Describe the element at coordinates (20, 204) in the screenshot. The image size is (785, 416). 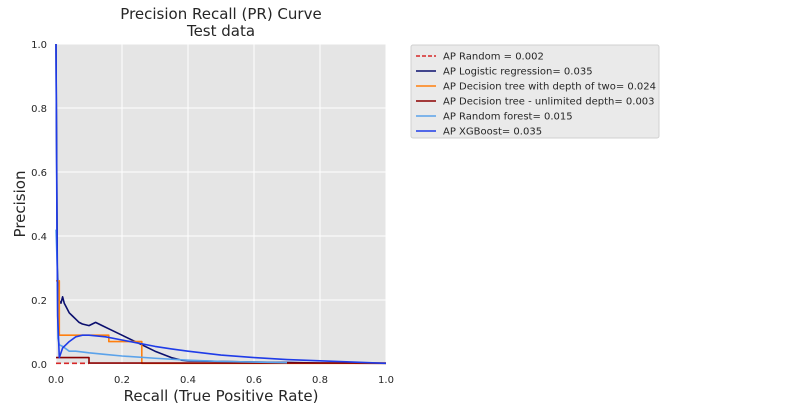
I see `y-axis-label: Precision` at that location.